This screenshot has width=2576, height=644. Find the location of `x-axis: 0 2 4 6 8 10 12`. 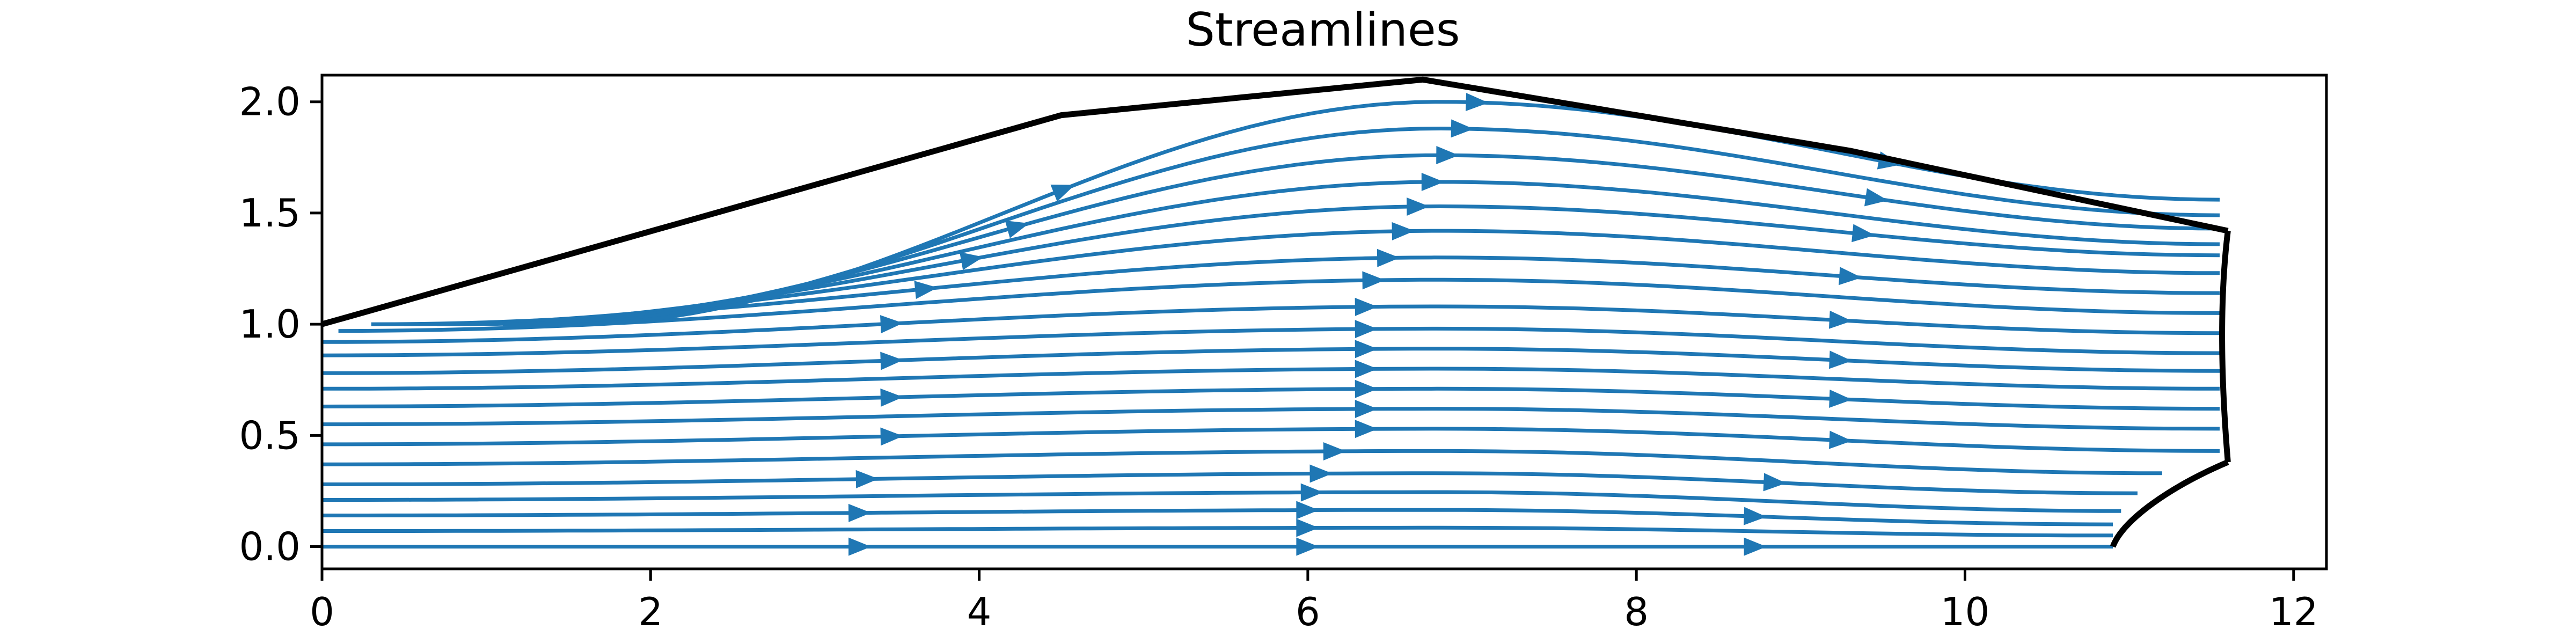

x-axis: 0 2 4 6 8 10 12 is located at coordinates (1314, 601).